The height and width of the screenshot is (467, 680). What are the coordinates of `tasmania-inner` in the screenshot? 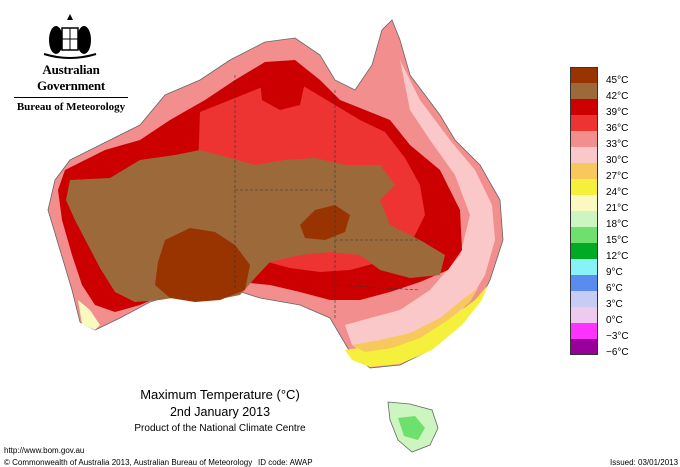 It's located at (411, 428).